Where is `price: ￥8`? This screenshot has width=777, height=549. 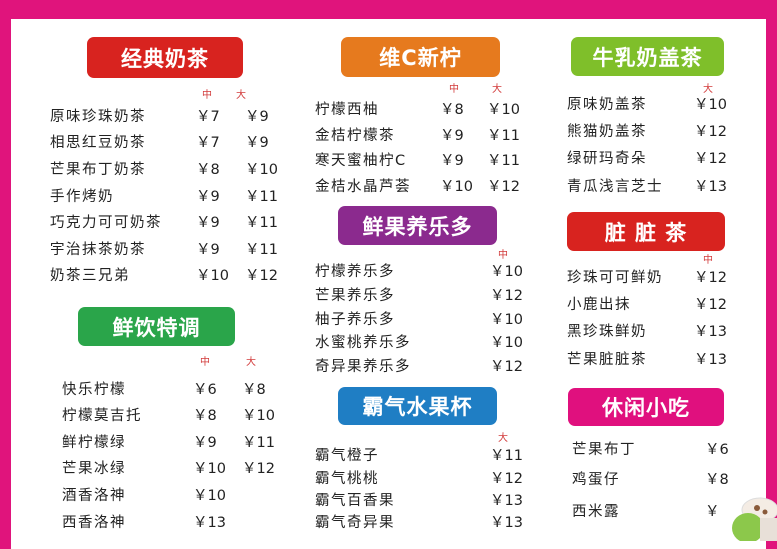
price: ￥8 is located at coordinates (717, 480).